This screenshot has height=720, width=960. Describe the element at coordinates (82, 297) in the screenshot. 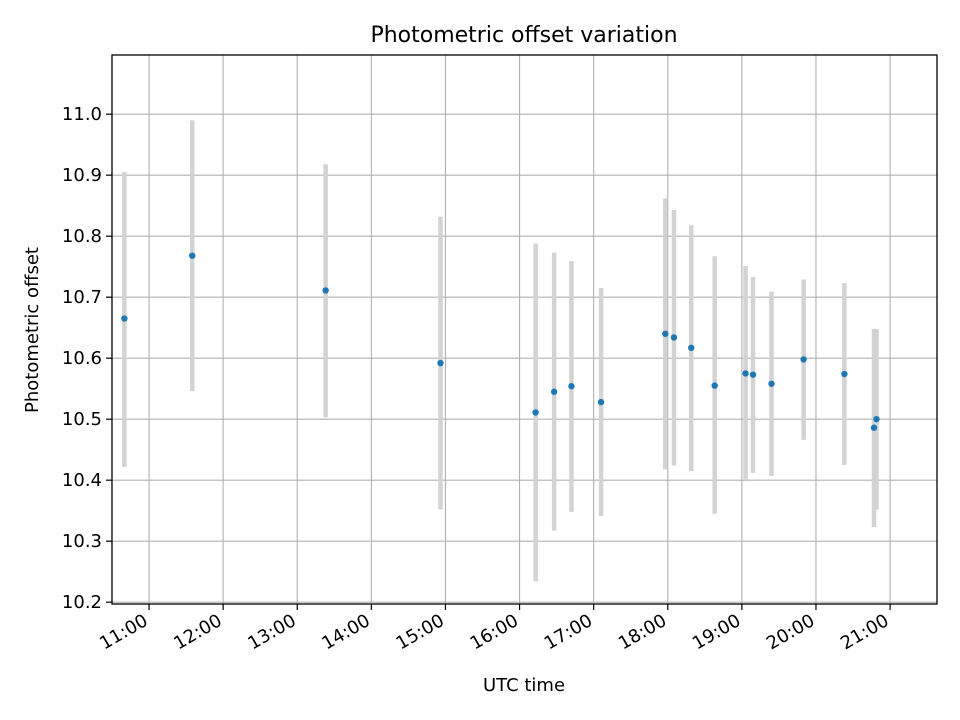

I see `y-tick-label: 10.7` at that location.